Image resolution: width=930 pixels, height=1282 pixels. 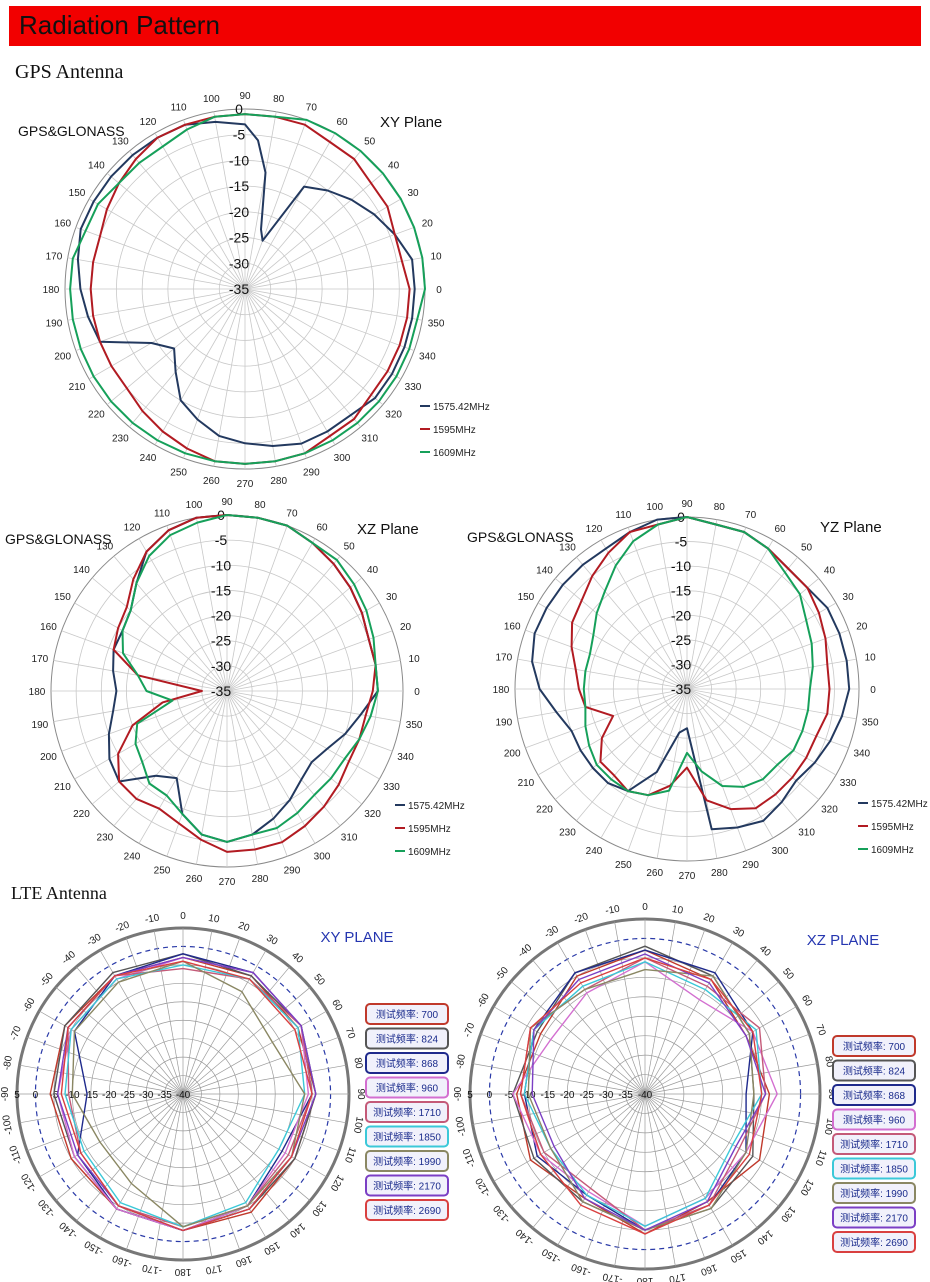 What do you see at coordinates (780, 851) in the screenshot?
I see `angle-tick-label: 300` at bounding box center [780, 851].